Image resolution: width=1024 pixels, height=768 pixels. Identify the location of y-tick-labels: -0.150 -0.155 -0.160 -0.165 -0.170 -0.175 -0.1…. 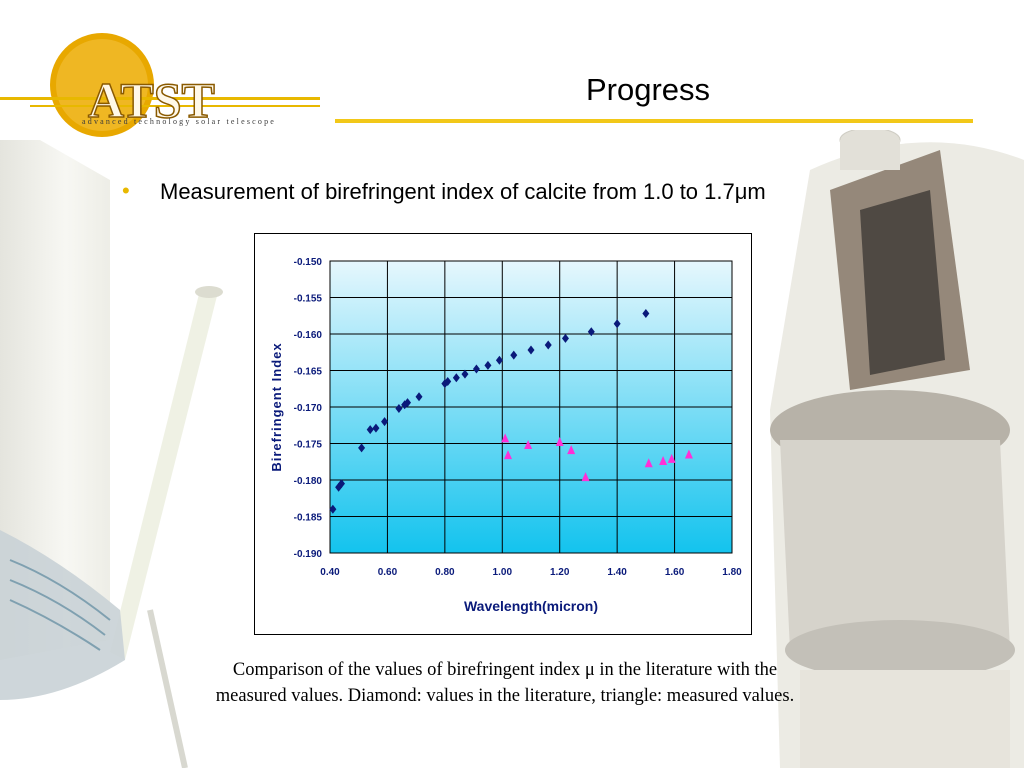
(308, 408).